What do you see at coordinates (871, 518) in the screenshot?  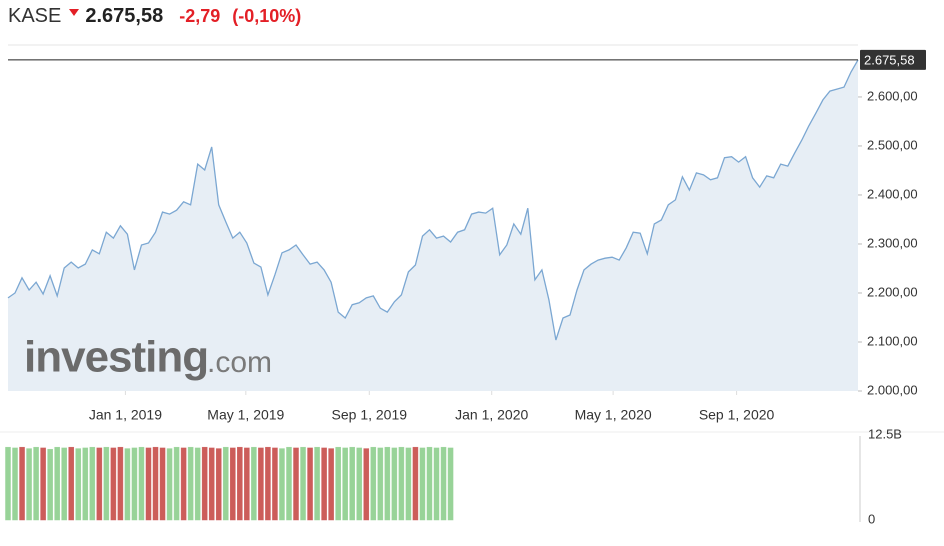 I see `volume-tick-label: 0` at bounding box center [871, 518].